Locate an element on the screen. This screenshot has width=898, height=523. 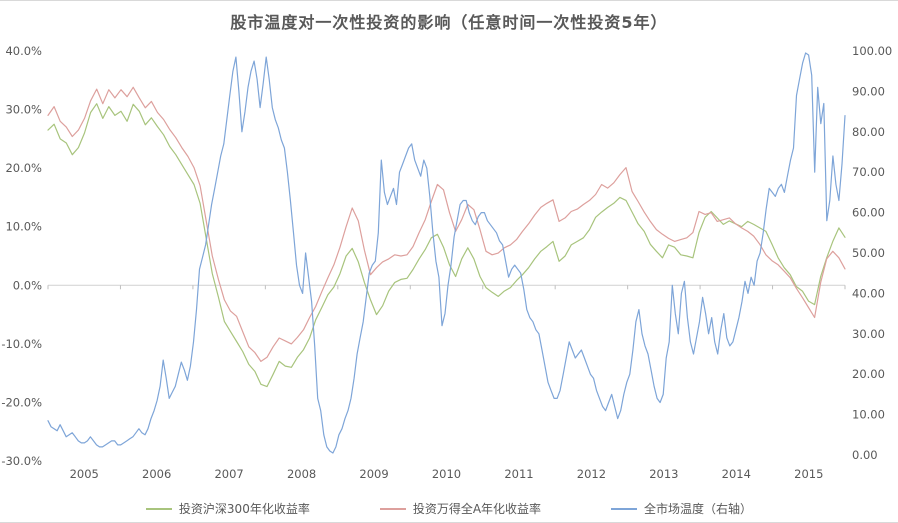
x-axis-label-2012: 2012 is located at coordinates (591, 474).